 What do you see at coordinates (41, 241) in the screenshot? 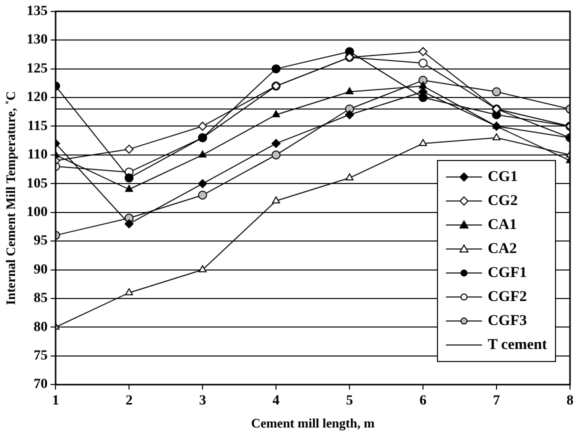
I see `y-tick-label: 95` at bounding box center [41, 241].